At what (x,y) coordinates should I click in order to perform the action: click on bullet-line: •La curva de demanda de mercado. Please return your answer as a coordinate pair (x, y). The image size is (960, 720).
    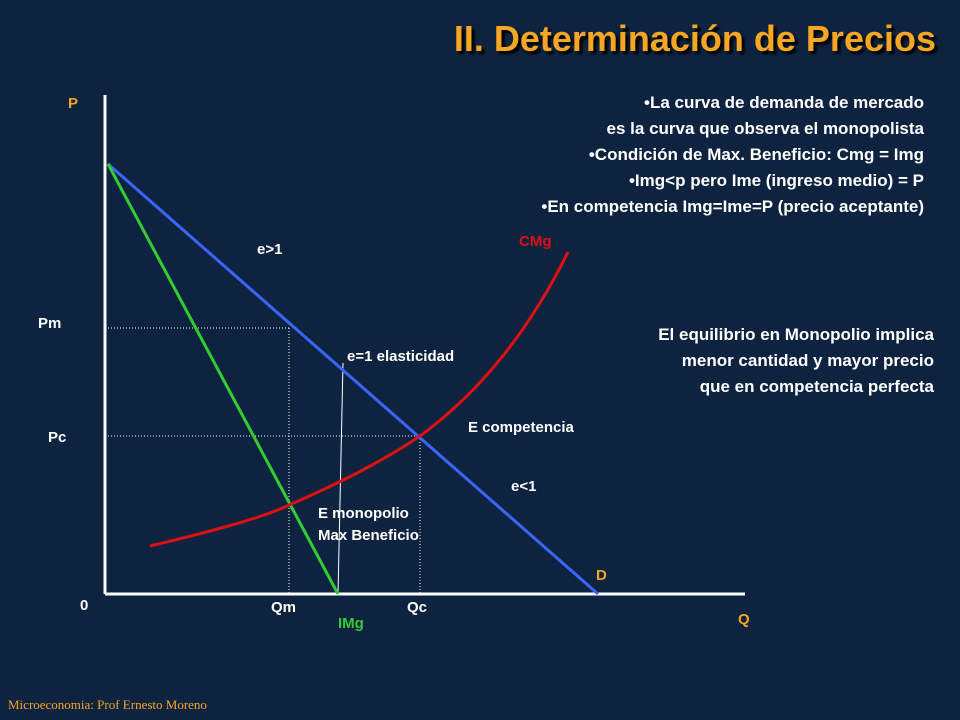
    Looking at the image, I should click on (784, 102).